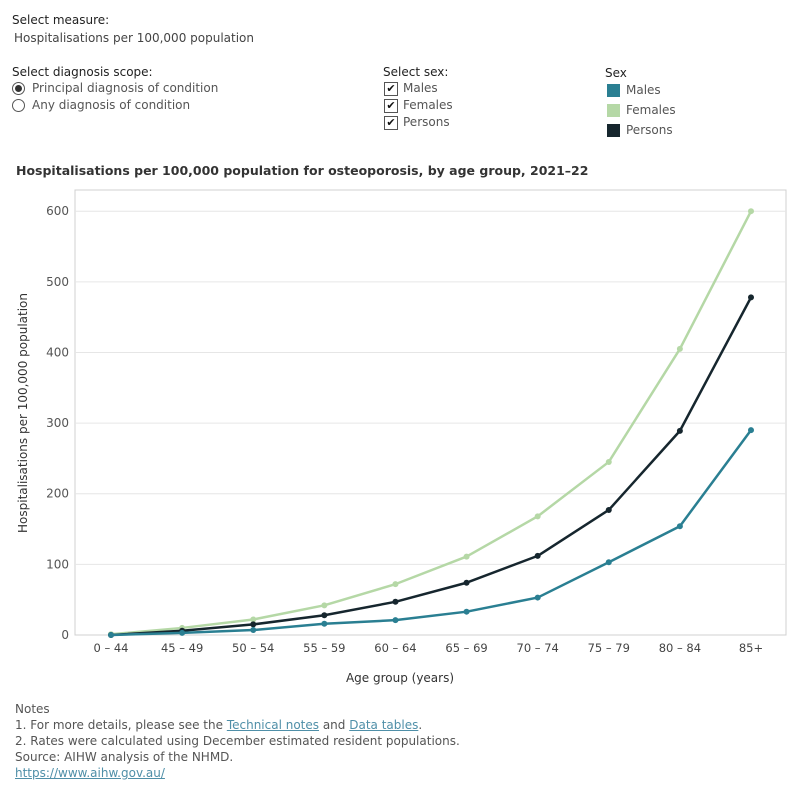 The image size is (800, 800). What do you see at coordinates (680, 648) in the screenshot?
I see `x-tick-label: 80 – 84` at bounding box center [680, 648].